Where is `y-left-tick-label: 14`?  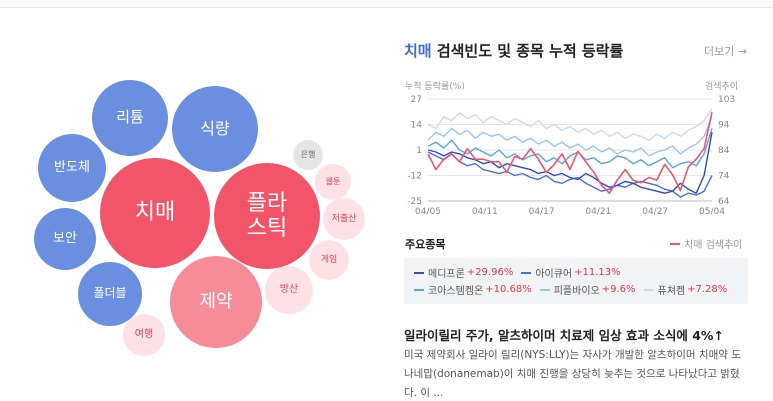
y-left-tick-label: 14 is located at coordinates (417, 126).